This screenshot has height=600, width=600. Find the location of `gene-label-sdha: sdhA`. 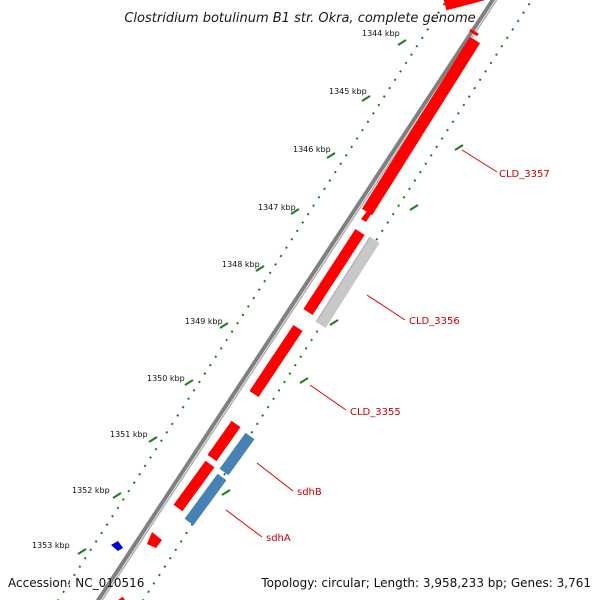

gene-label-sdha: sdhA is located at coordinates (278, 538).